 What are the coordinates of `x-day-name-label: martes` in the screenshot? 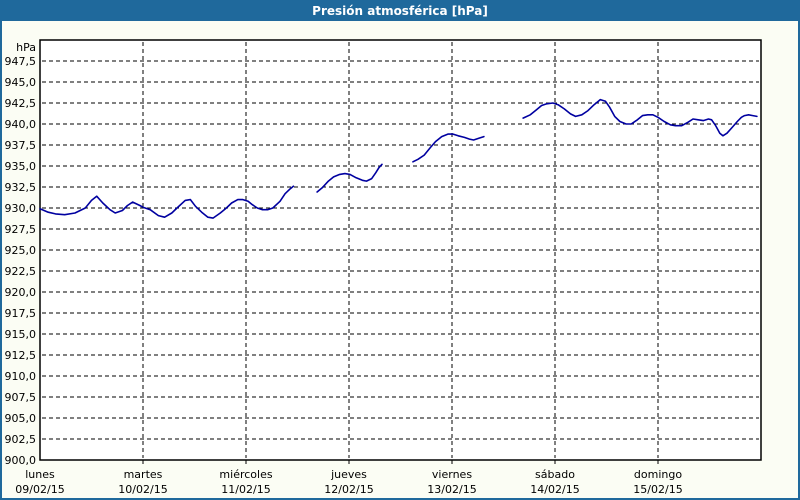 It's located at (143, 474).